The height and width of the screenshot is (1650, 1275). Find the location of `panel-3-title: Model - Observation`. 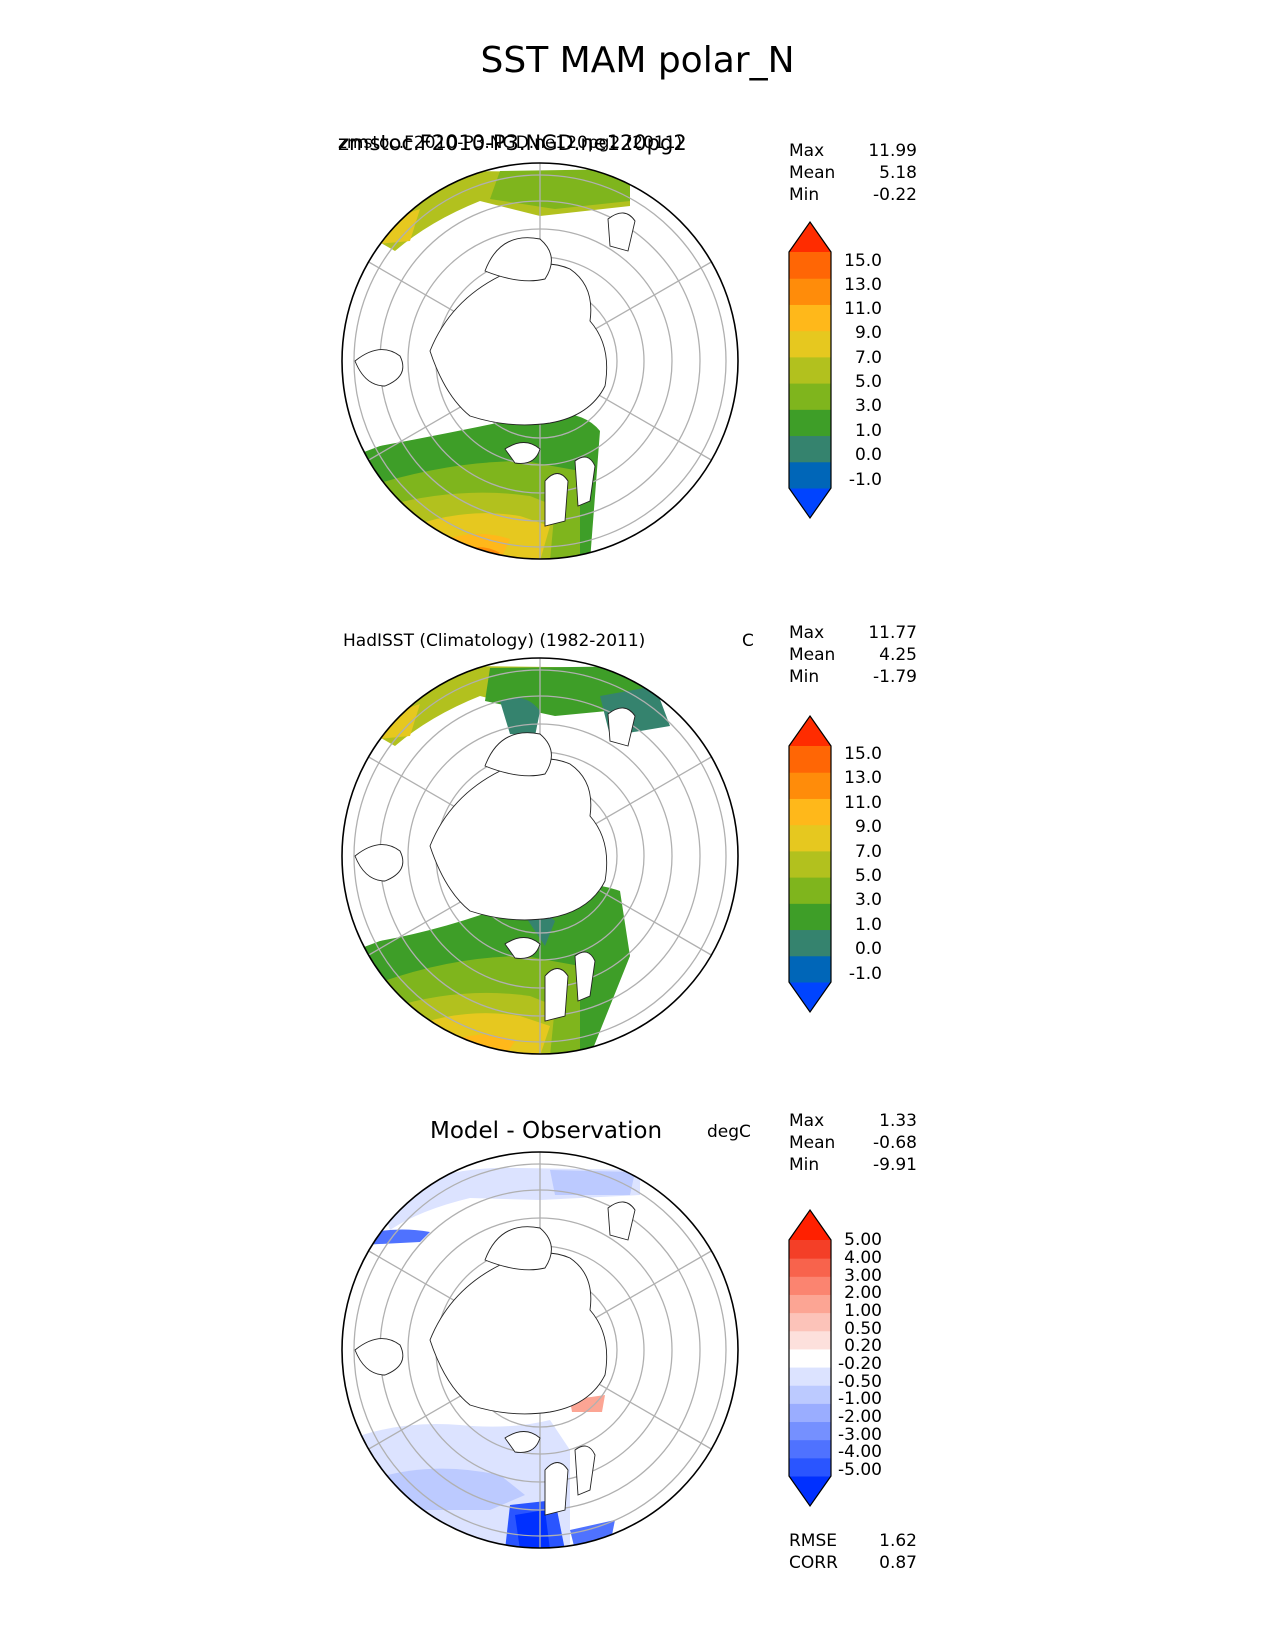

panel-3-title: Model - Observation is located at coordinates (546, 1131).